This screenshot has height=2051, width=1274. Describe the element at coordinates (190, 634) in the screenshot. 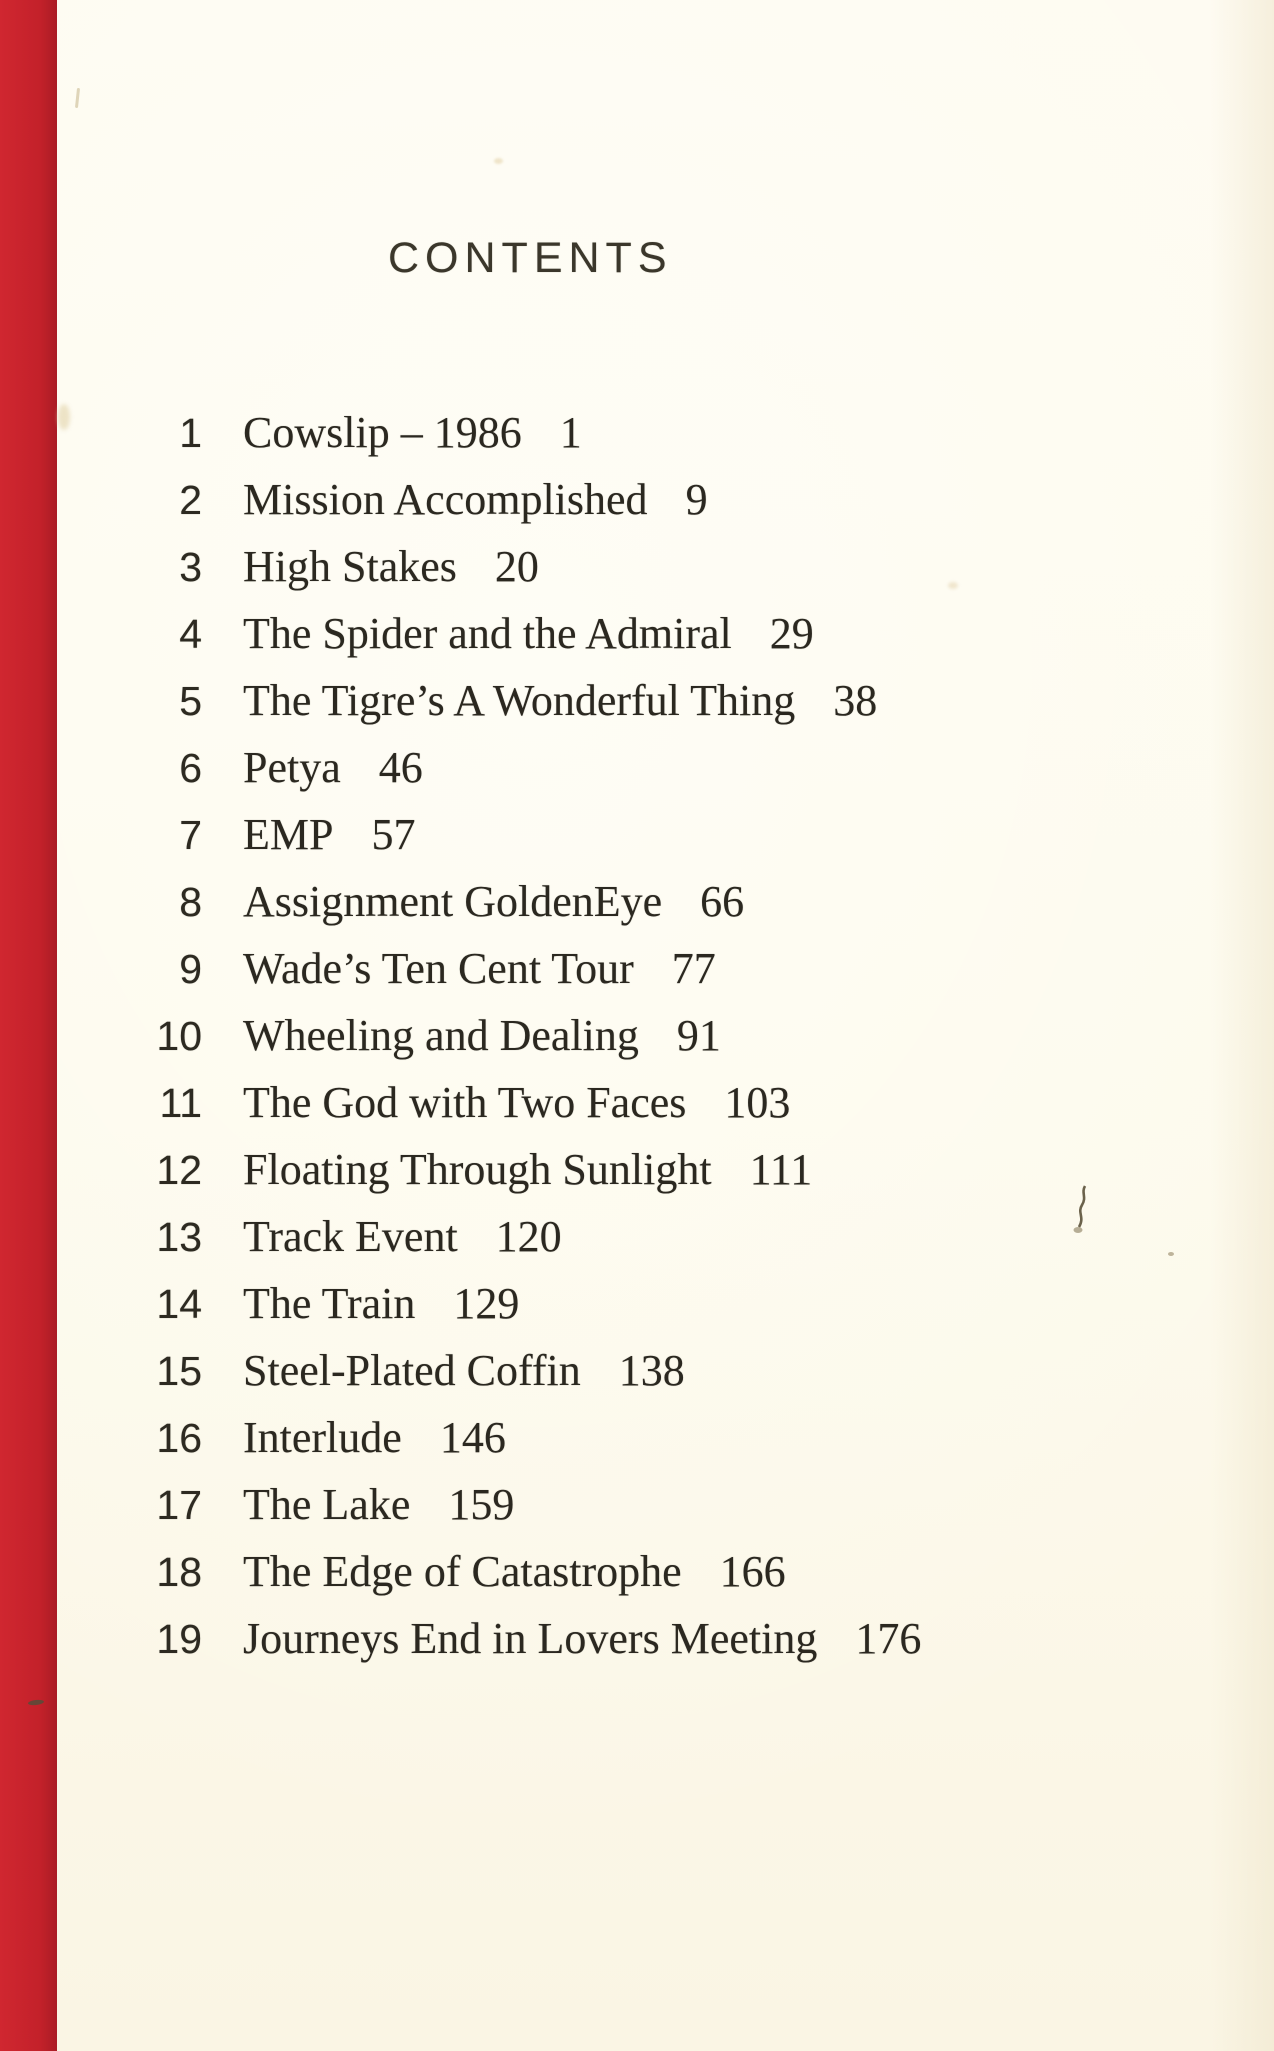

I see `chapter-number: 4` at that location.